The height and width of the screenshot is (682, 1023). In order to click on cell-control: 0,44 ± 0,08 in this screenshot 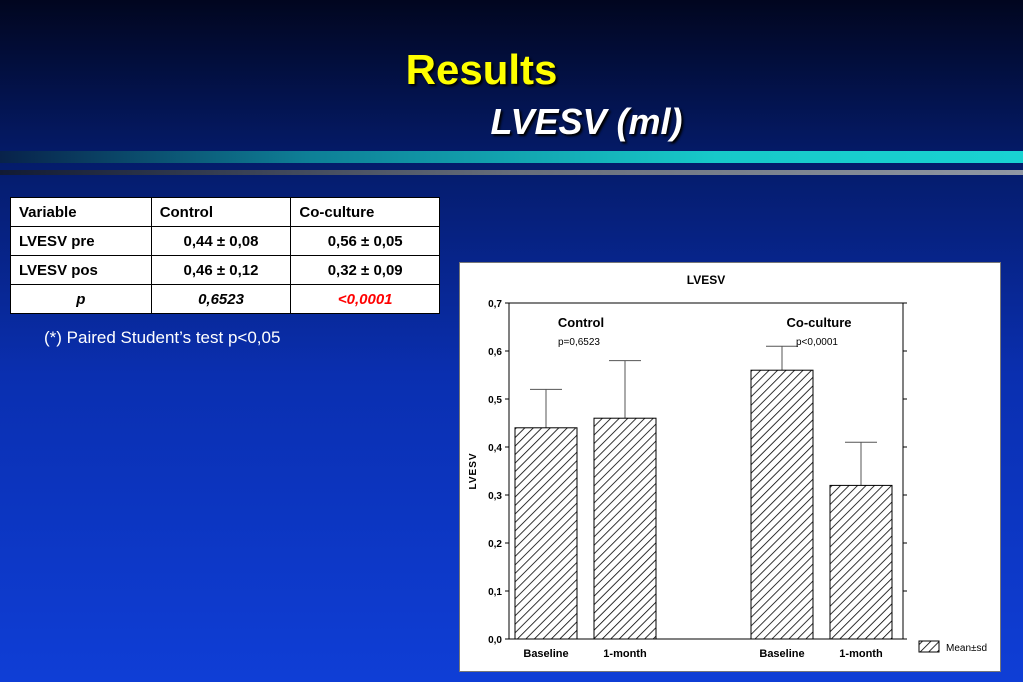, I will do `click(221, 241)`.